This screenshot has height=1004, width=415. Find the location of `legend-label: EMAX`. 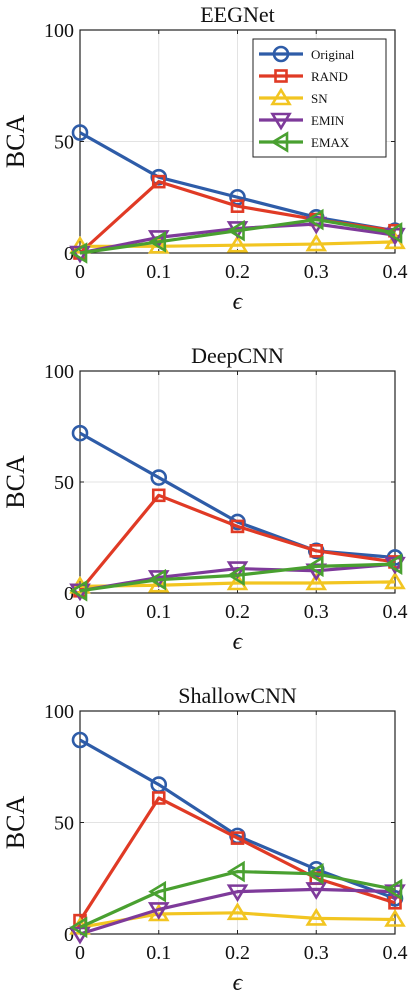

legend-label: EMAX is located at coordinates (330, 142).